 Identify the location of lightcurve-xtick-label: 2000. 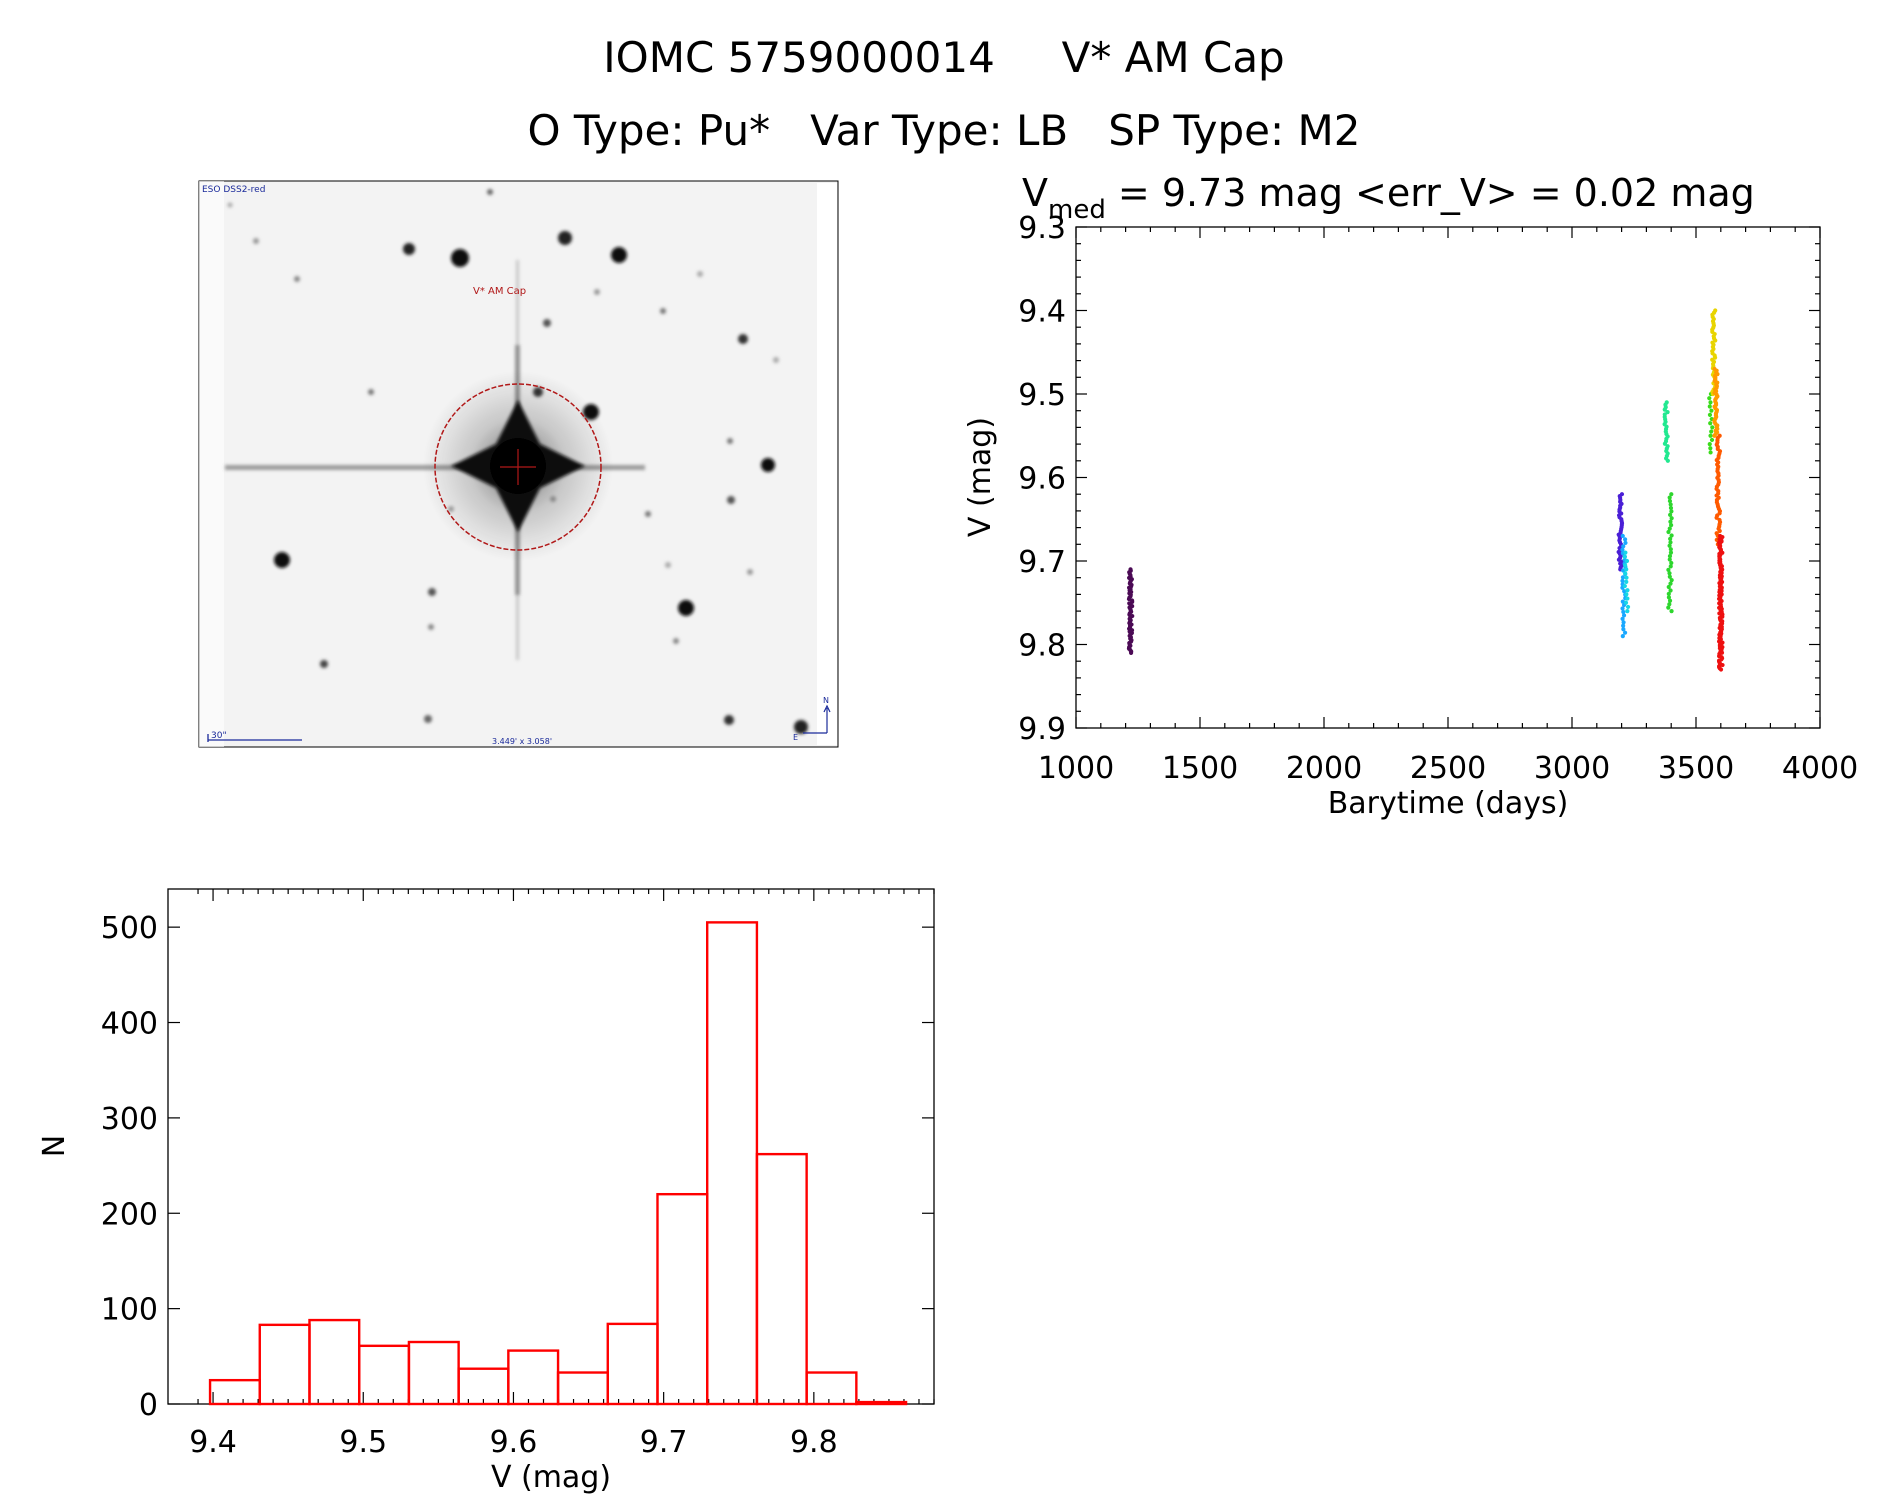
(1324, 768).